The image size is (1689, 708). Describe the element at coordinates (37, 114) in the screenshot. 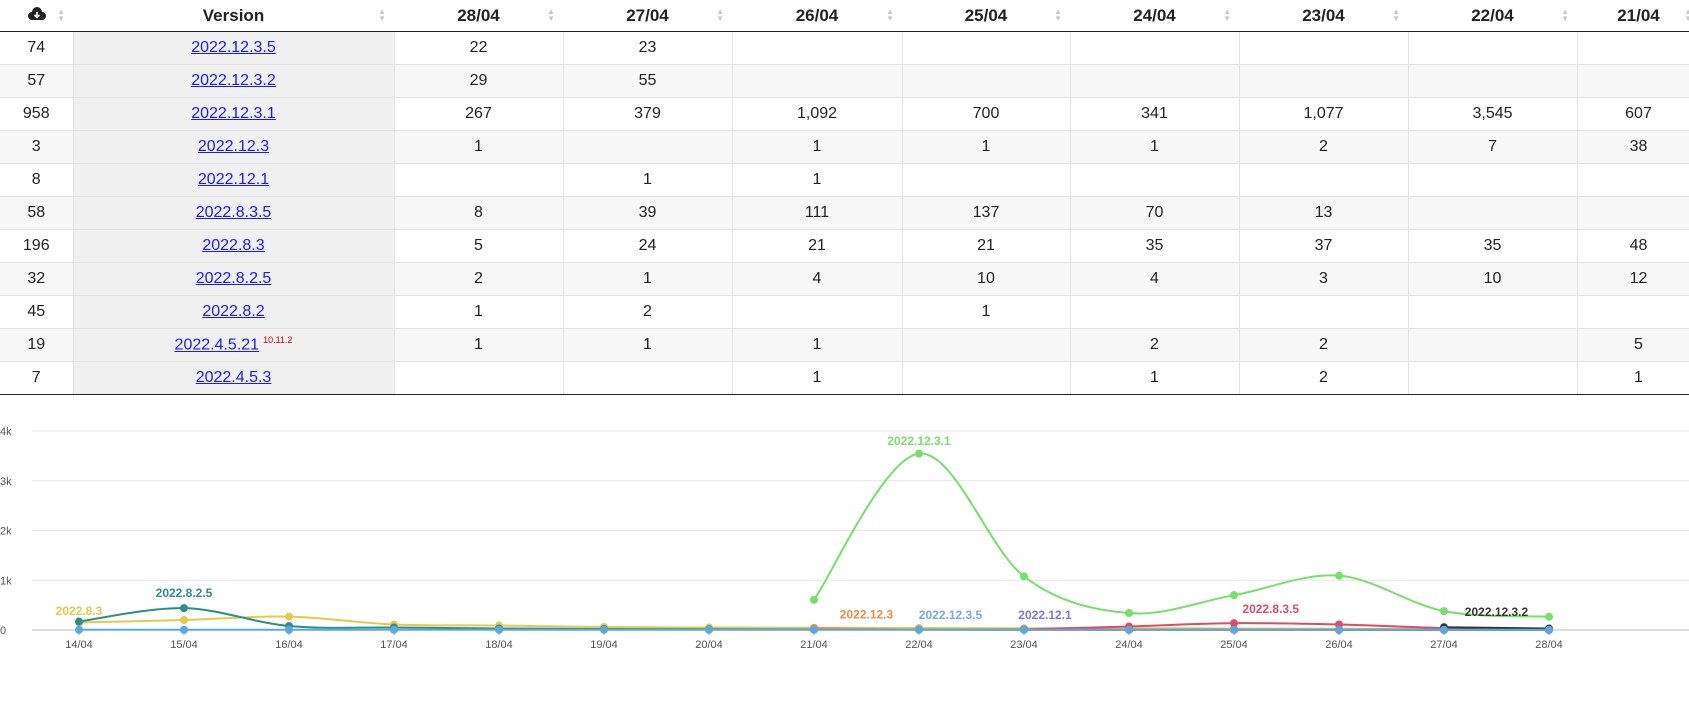

I see `total-cell: 958` at that location.